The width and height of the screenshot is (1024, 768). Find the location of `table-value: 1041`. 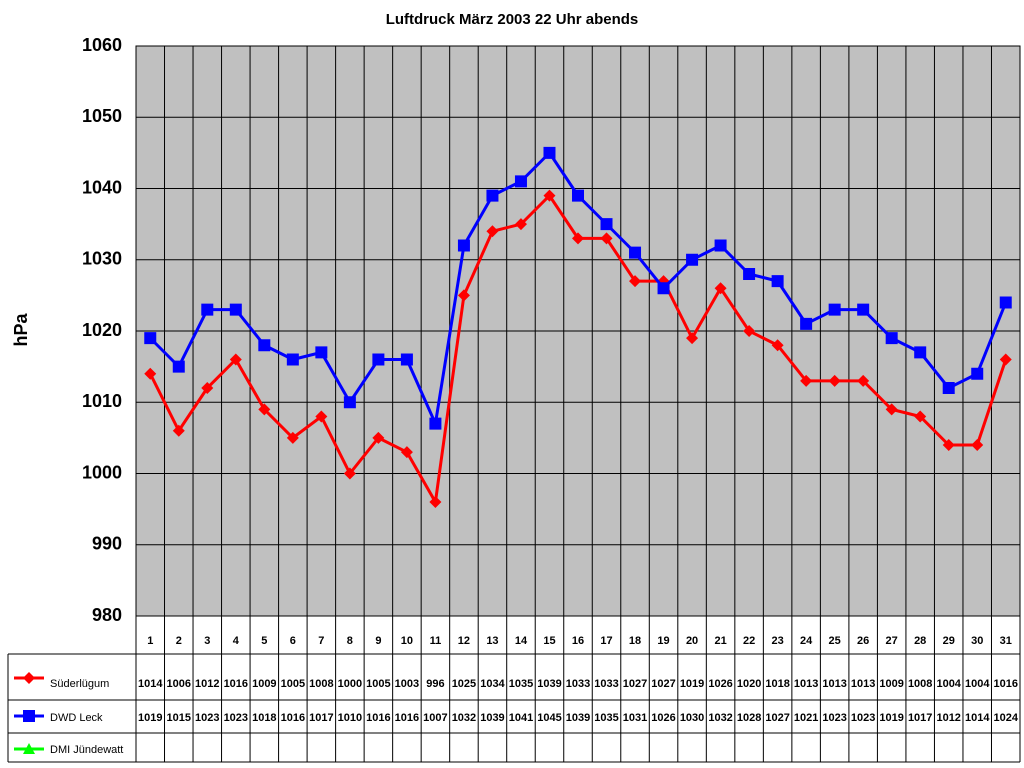

table-value: 1041 is located at coordinates (521, 718).